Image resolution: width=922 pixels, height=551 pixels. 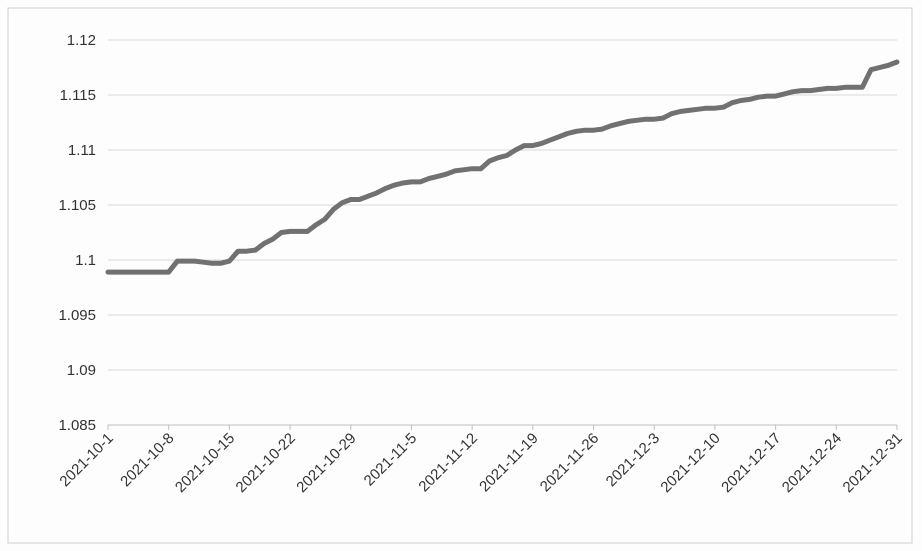 I want to click on y-tick-label: 1.11, so click(x=82, y=150).